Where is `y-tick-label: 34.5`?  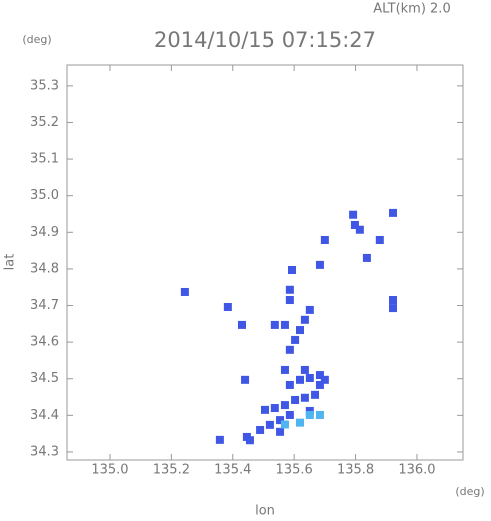
y-tick-label: 34.5 is located at coordinates (44, 378).